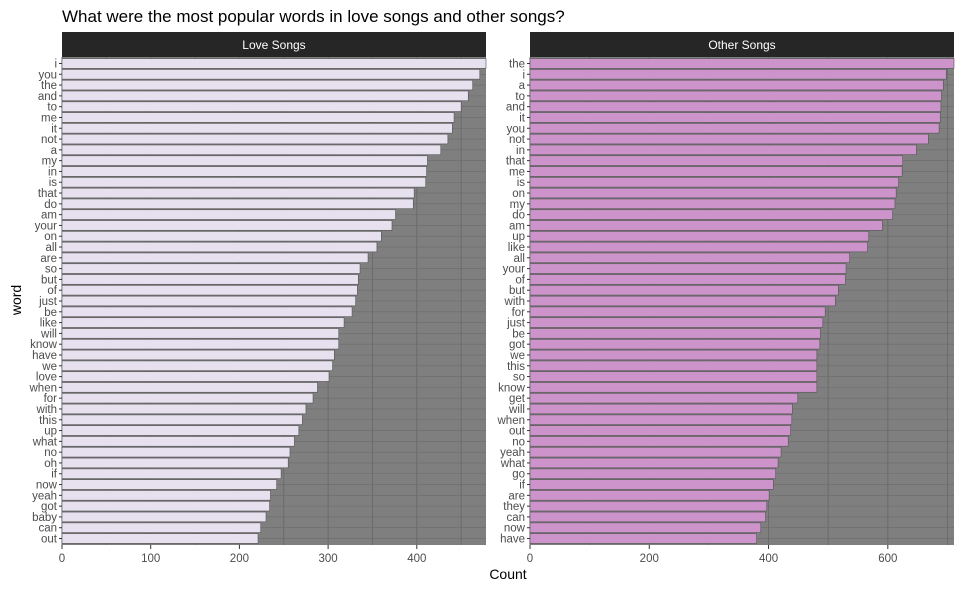  I want to click on y-tick-label: this, so click(516, 367).